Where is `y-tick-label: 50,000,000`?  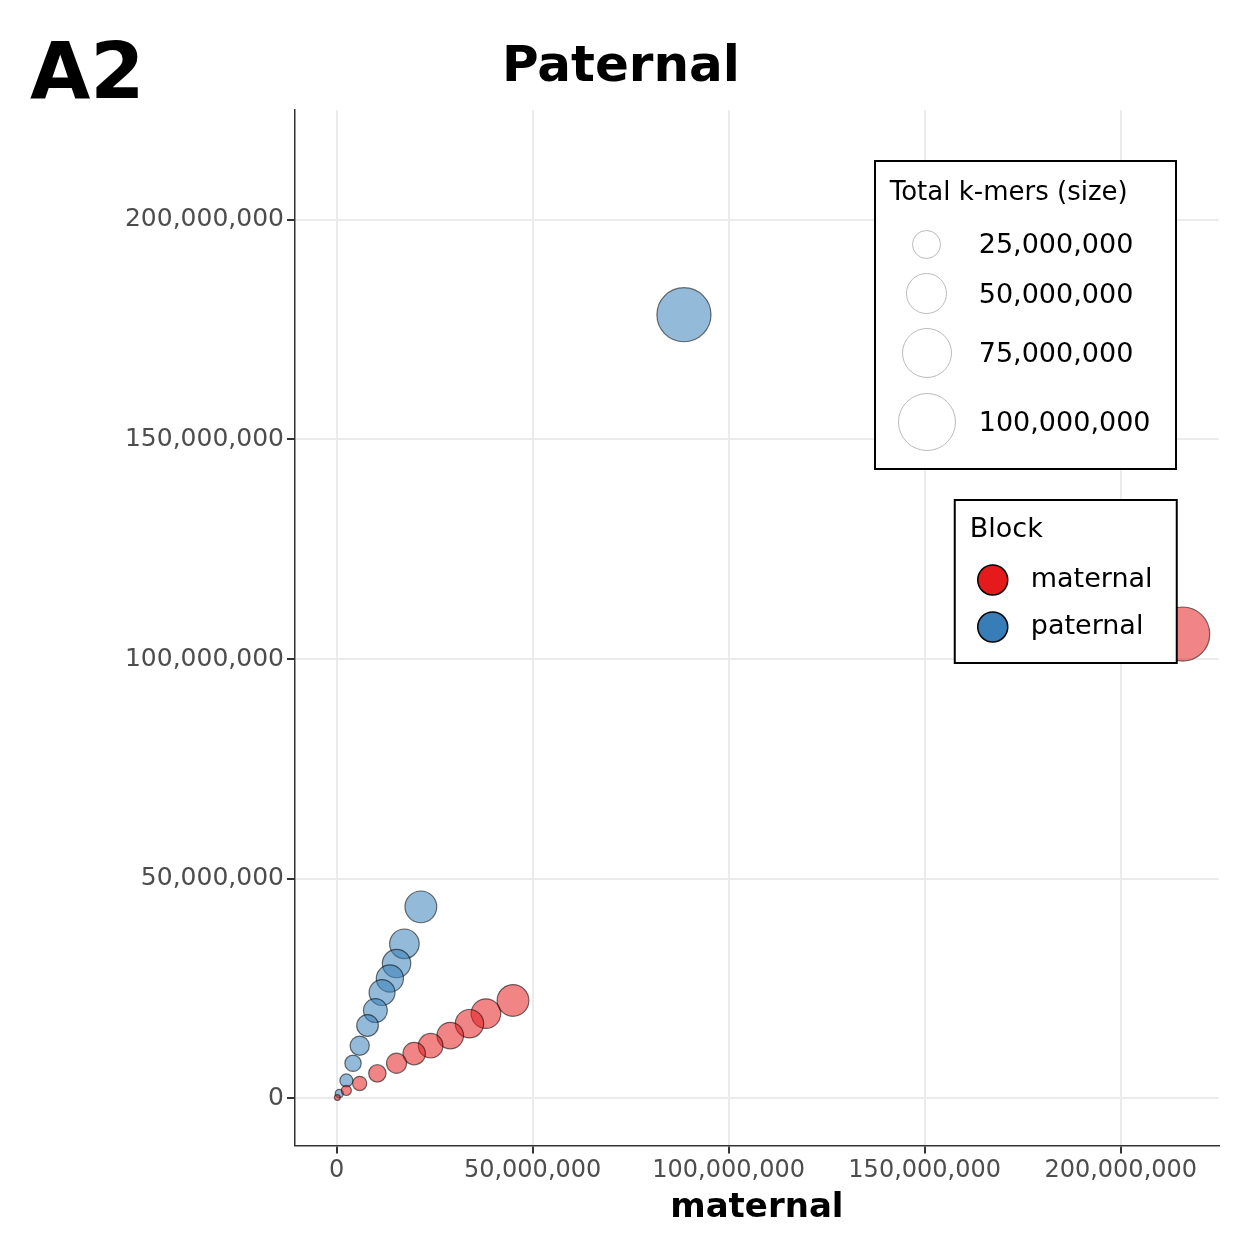
y-tick-label: 50,000,000 is located at coordinates (212, 877).